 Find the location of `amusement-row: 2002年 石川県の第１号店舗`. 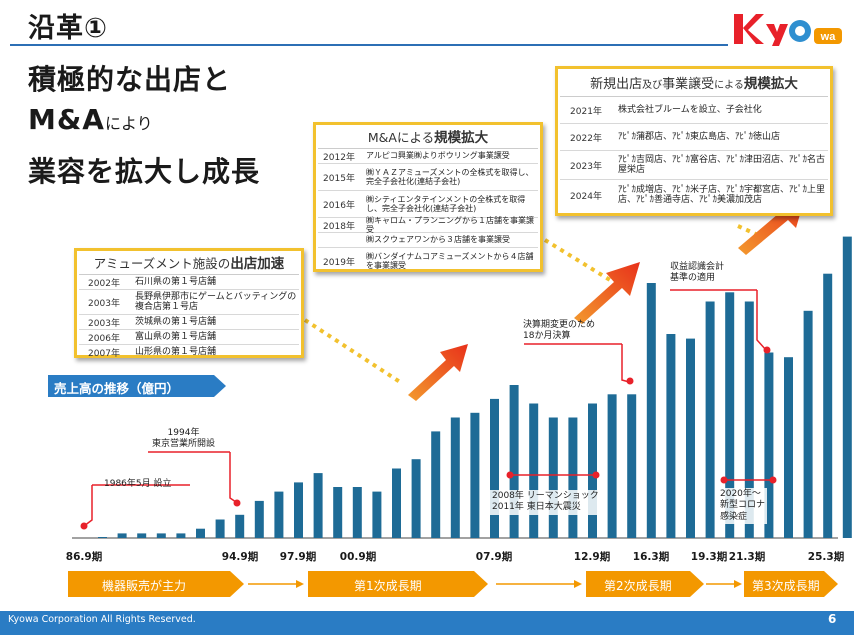

amusement-row: 2002年 石川県の第１号店舗 is located at coordinates (189, 282).